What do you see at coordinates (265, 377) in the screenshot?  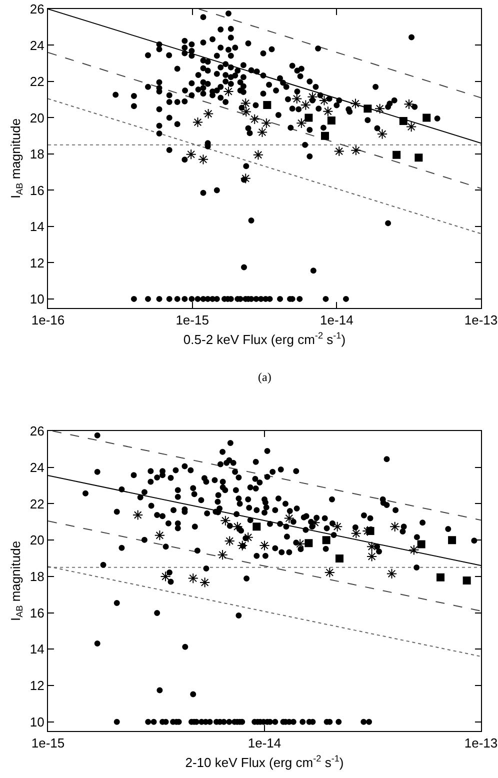 I see `text: (a)` at bounding box center [265, 377].